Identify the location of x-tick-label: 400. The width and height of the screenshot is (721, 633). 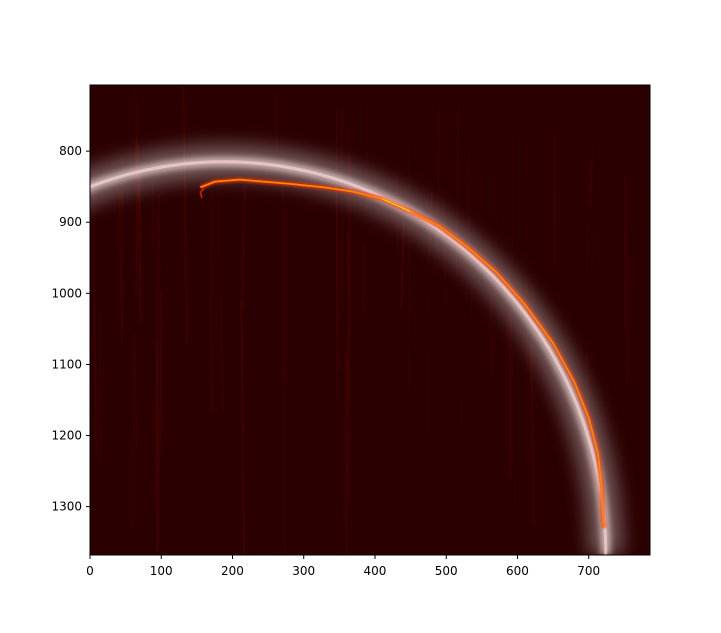
(375, 571).